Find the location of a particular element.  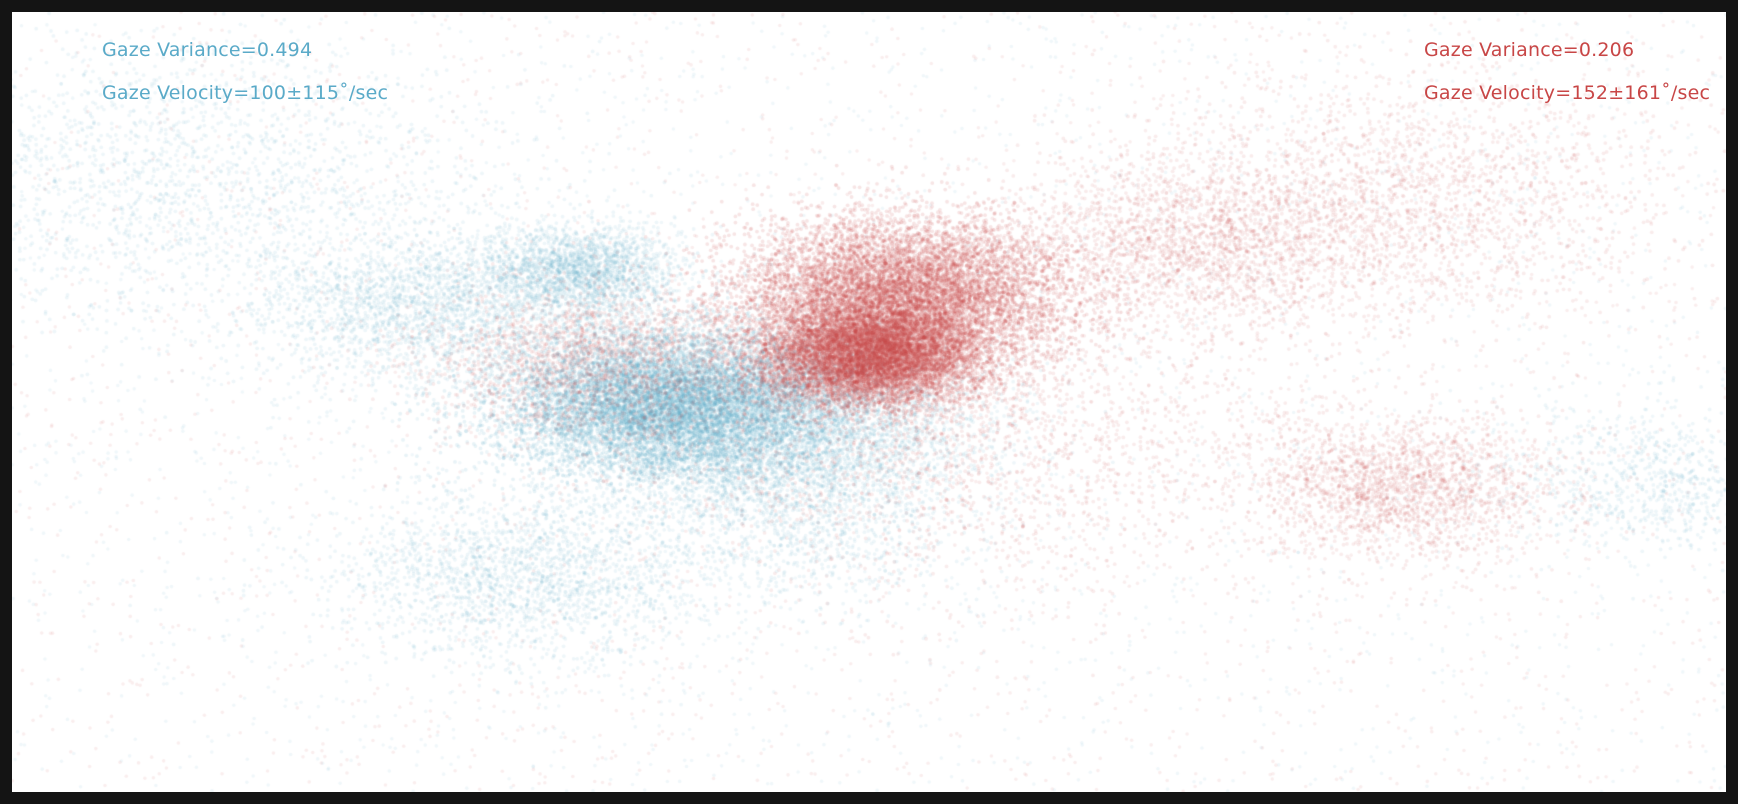

red-gaze-velocity-label: Gaze Velocity=152±161˚/sec is located at coordinates (1567, 93).